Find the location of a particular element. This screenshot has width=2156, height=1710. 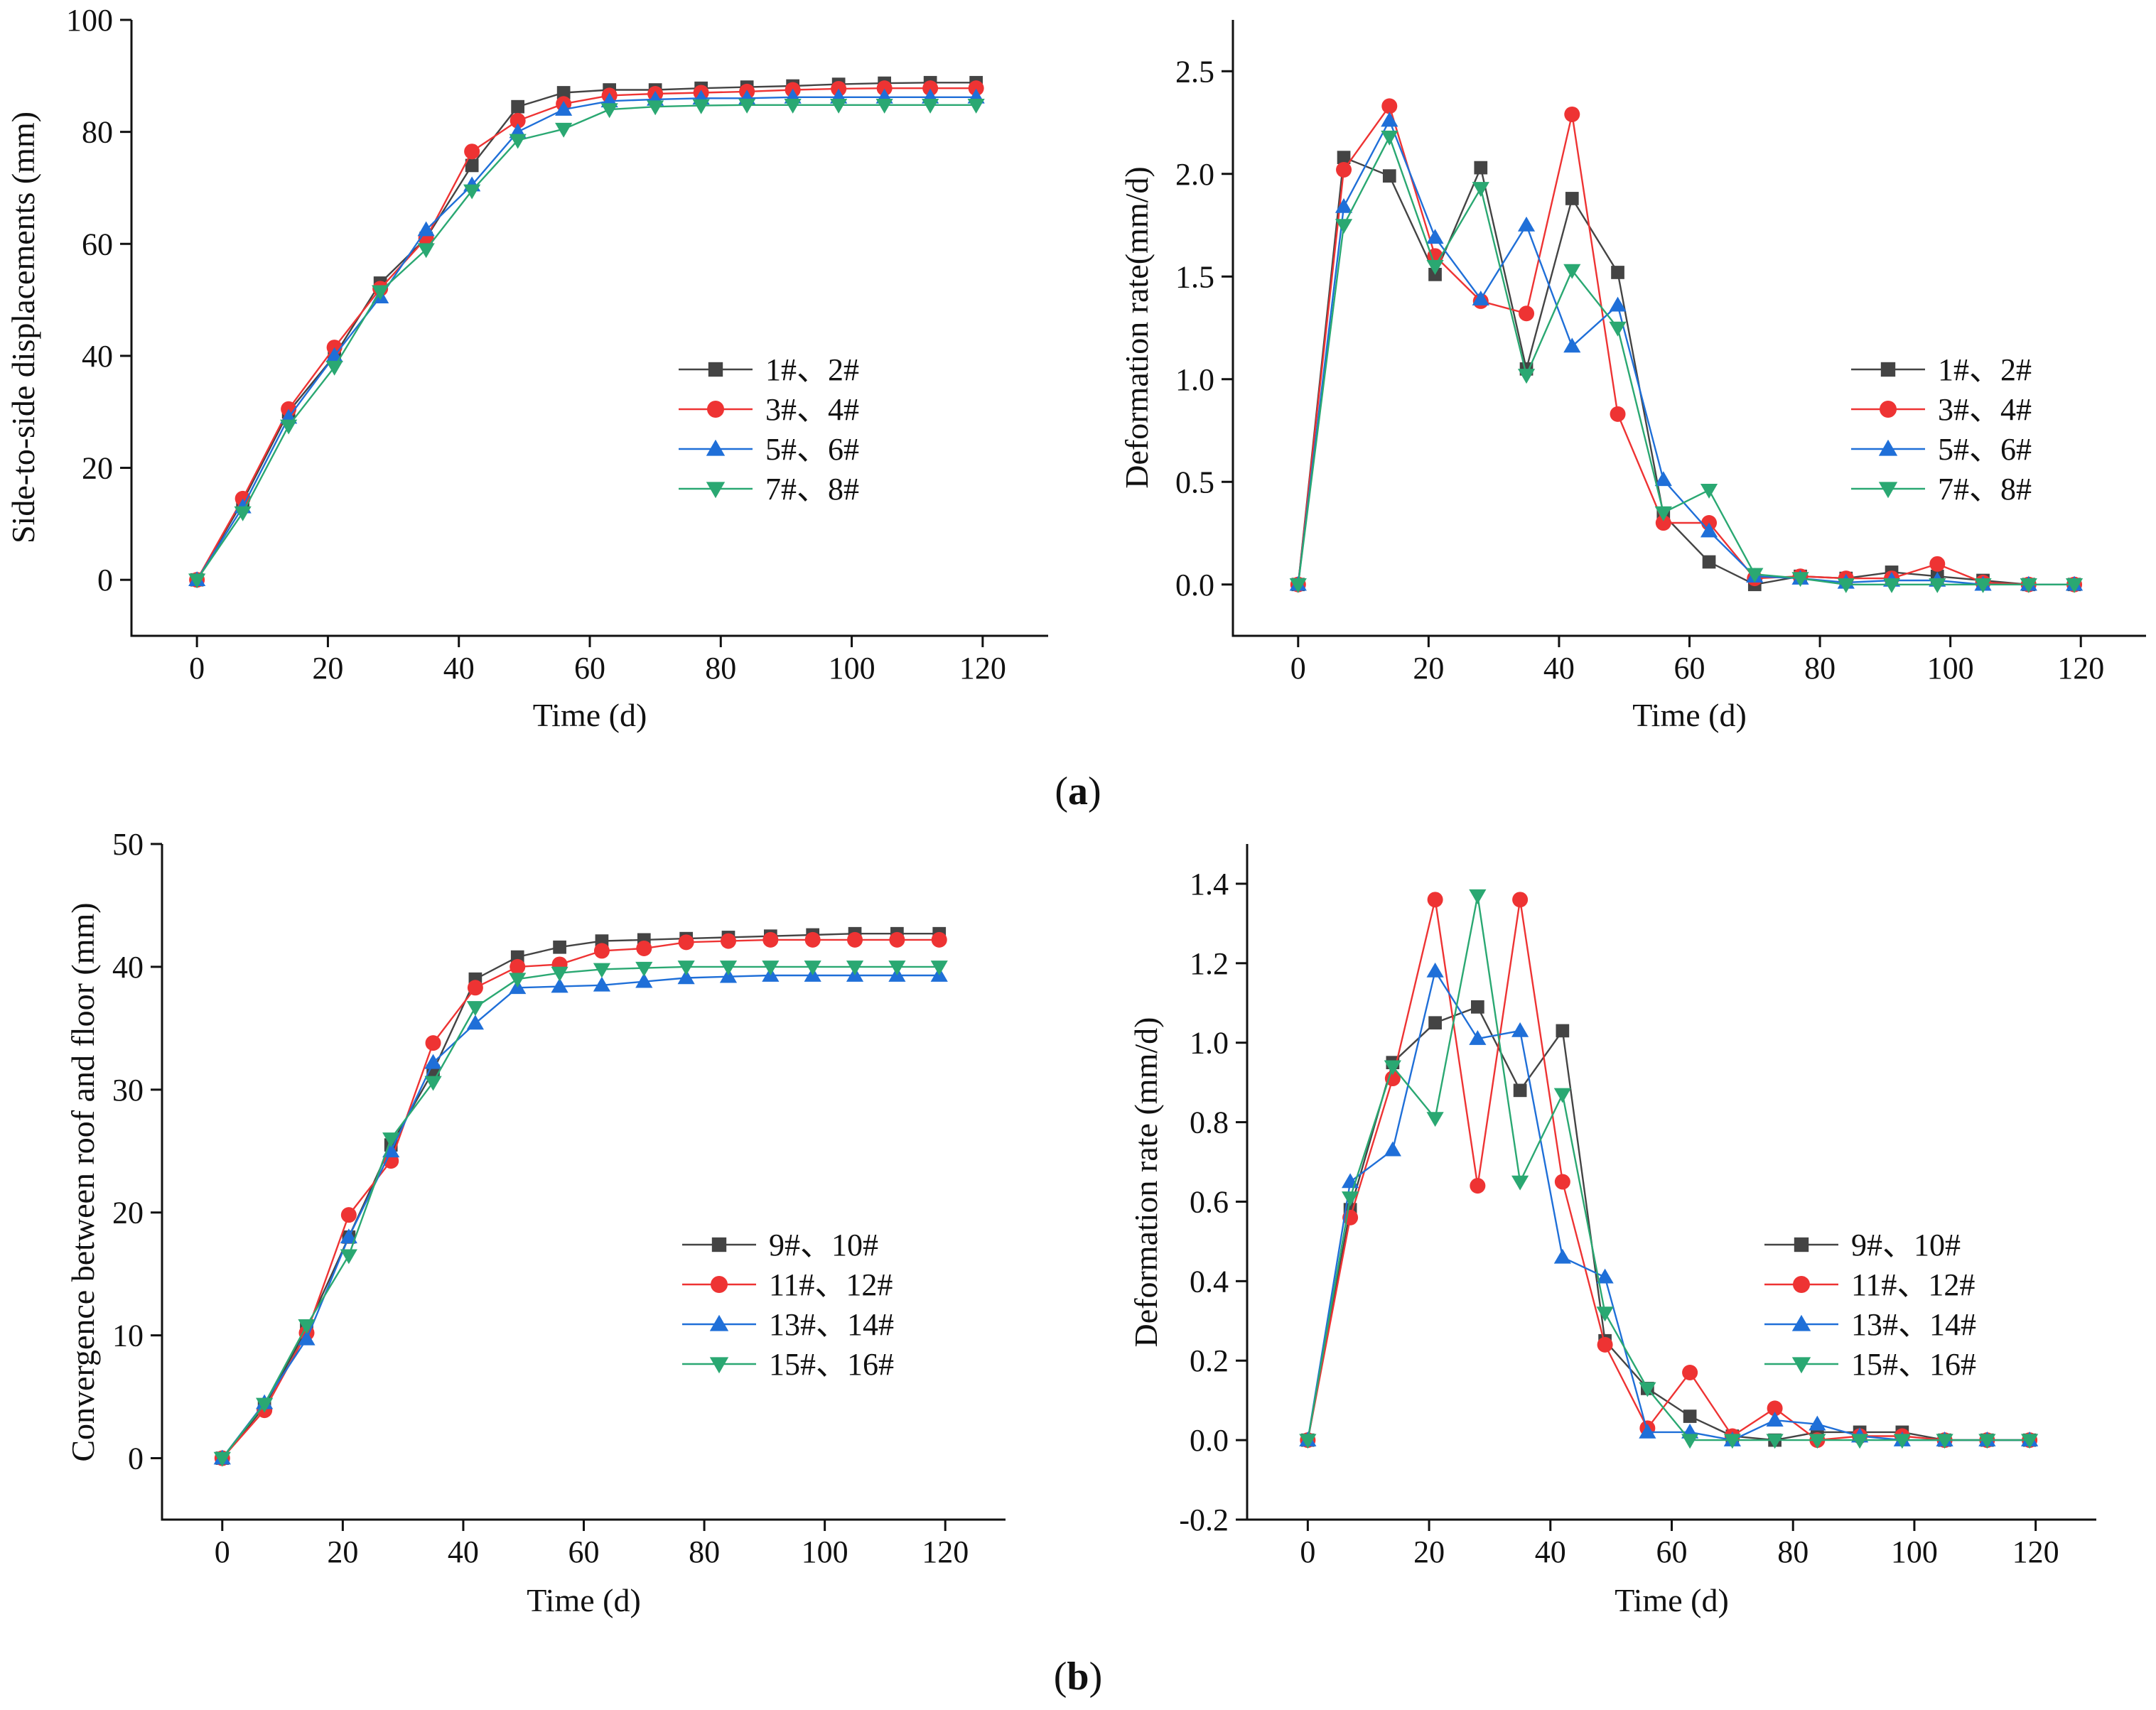

legend-label: 9#、10# is located at coordinates (1906, 1245).